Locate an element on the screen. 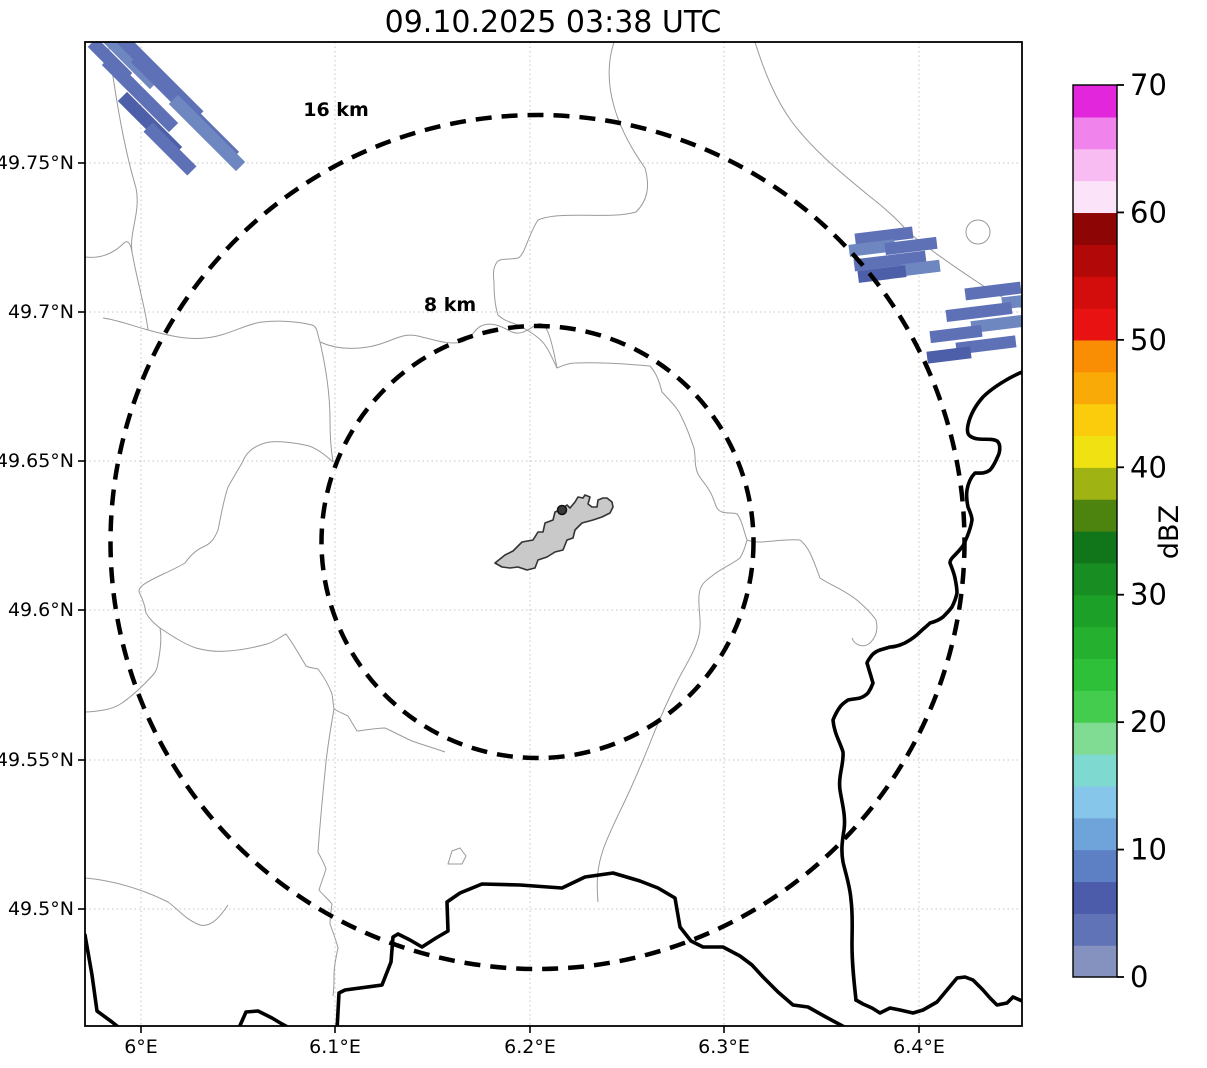  urban-area-polygon is located at coordinates (554, 532).